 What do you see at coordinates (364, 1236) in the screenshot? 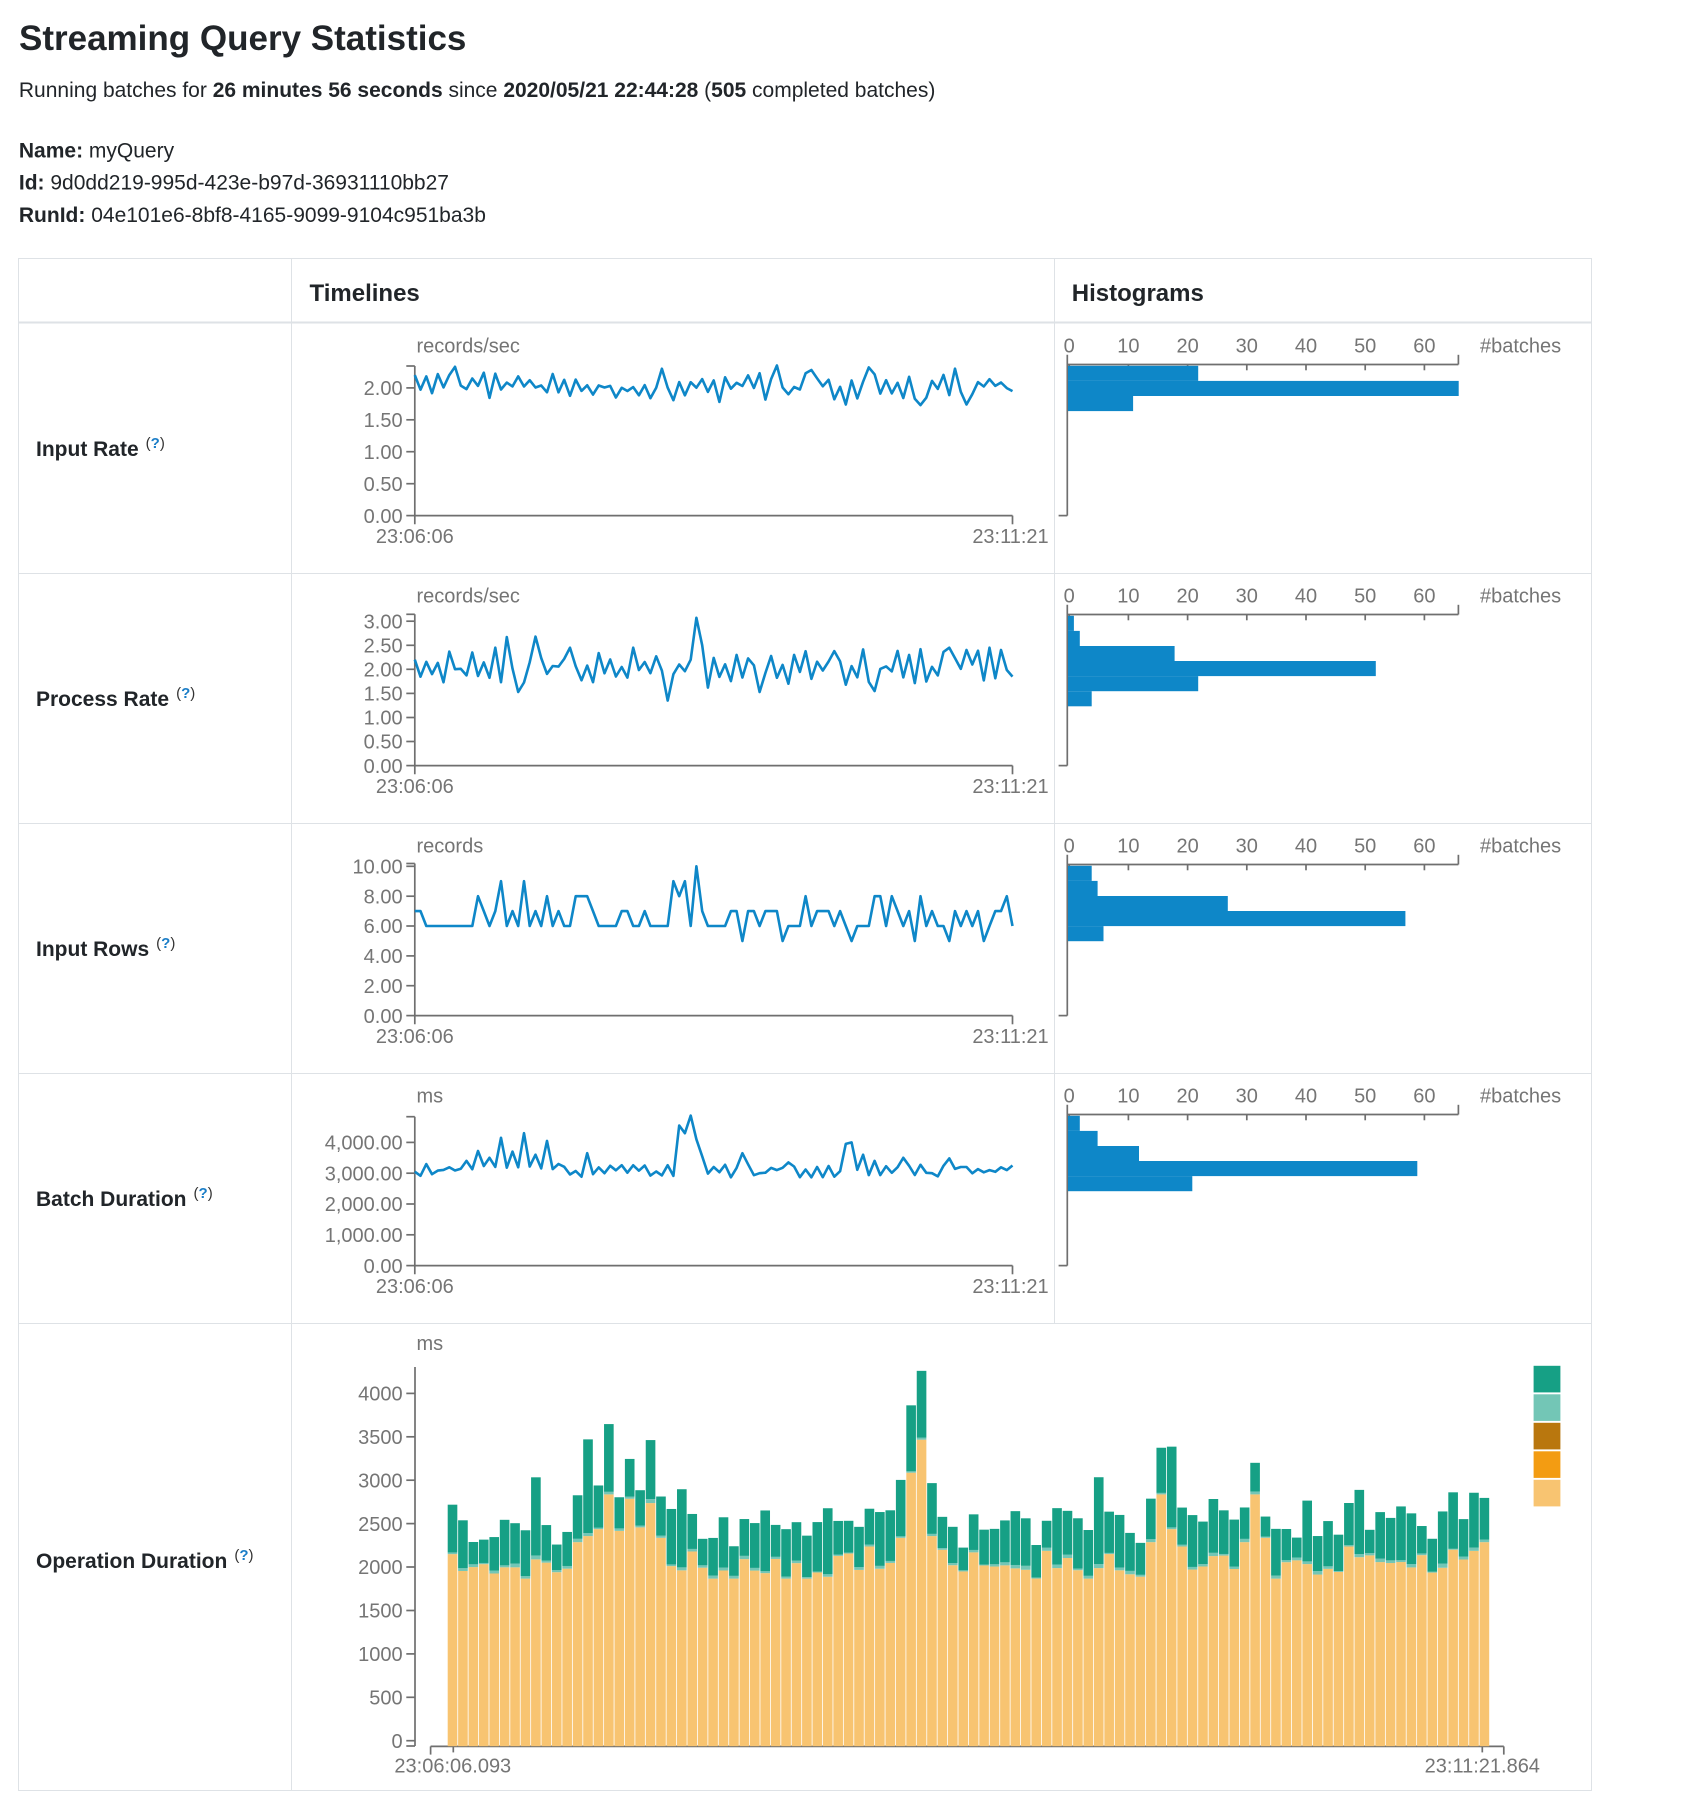
I see `svg-text: 1,000.00` at bounding box center [364, 1236].